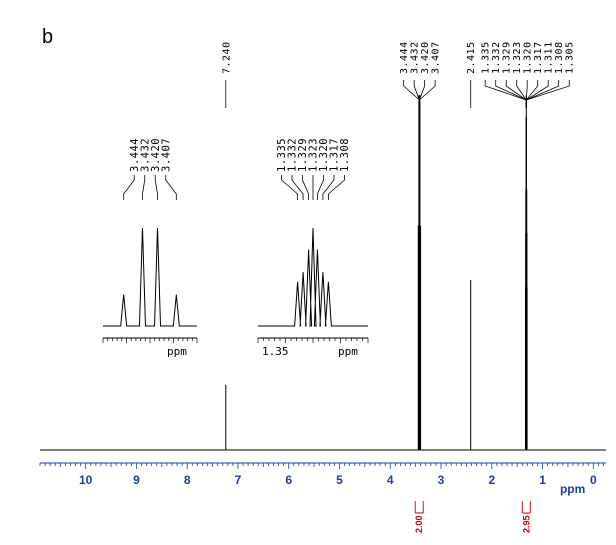 Image resolution: width=616 pixels, height=545 pixels. Describe the element at coordinates (135, 155) in the screenshot. I see `inset-peak-label: 3.444` at that location.